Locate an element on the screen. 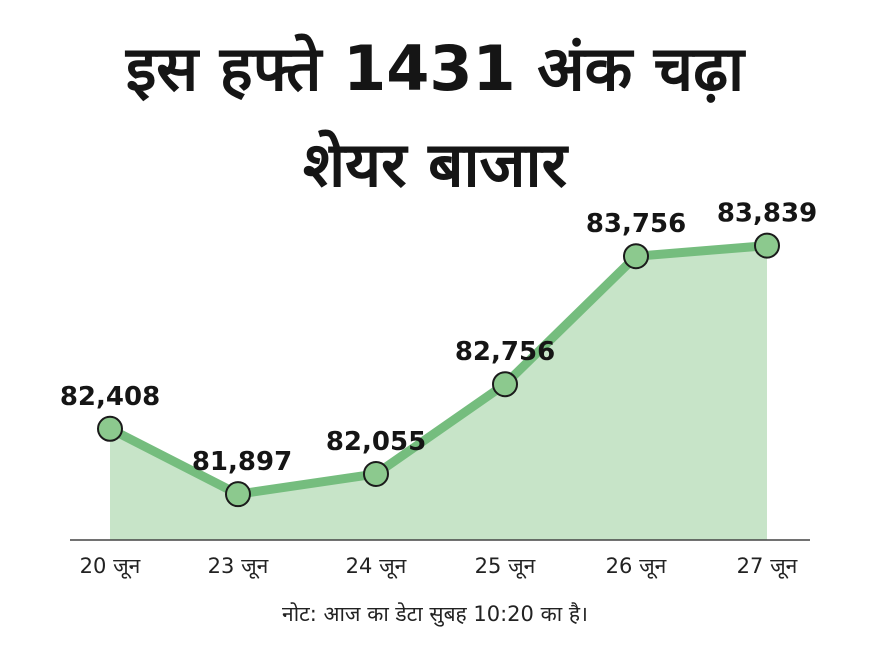  x-tick-label-2: 24 जून is located at coordinates (376, 566).